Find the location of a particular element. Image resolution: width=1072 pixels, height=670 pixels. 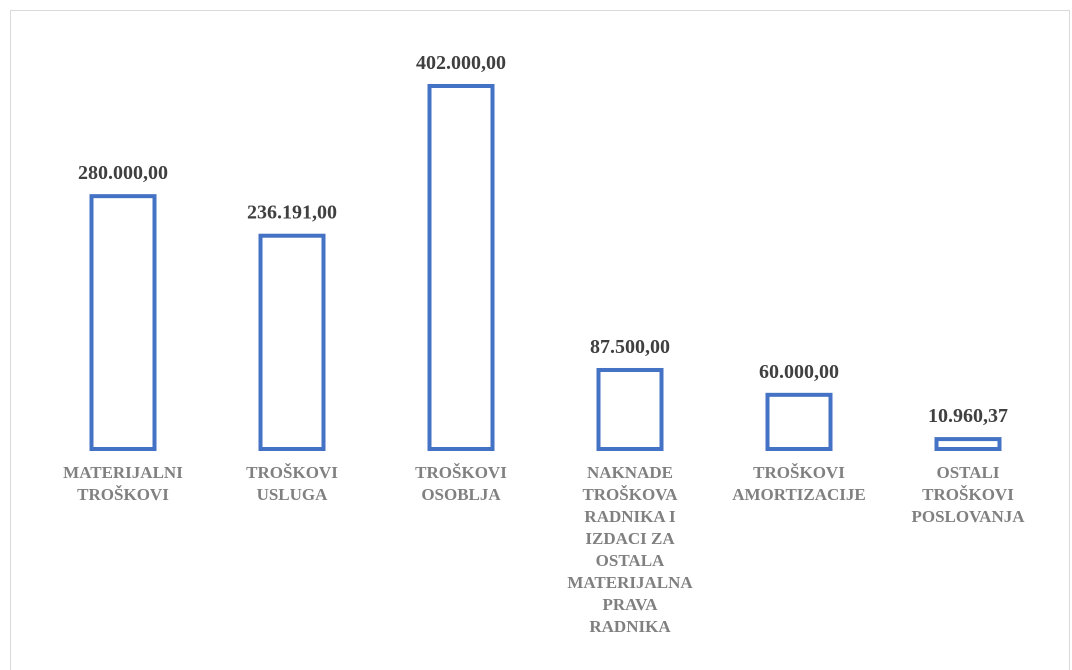

category-label-1-line-0: TROŠKOVI is located at coordinates (292, 472).